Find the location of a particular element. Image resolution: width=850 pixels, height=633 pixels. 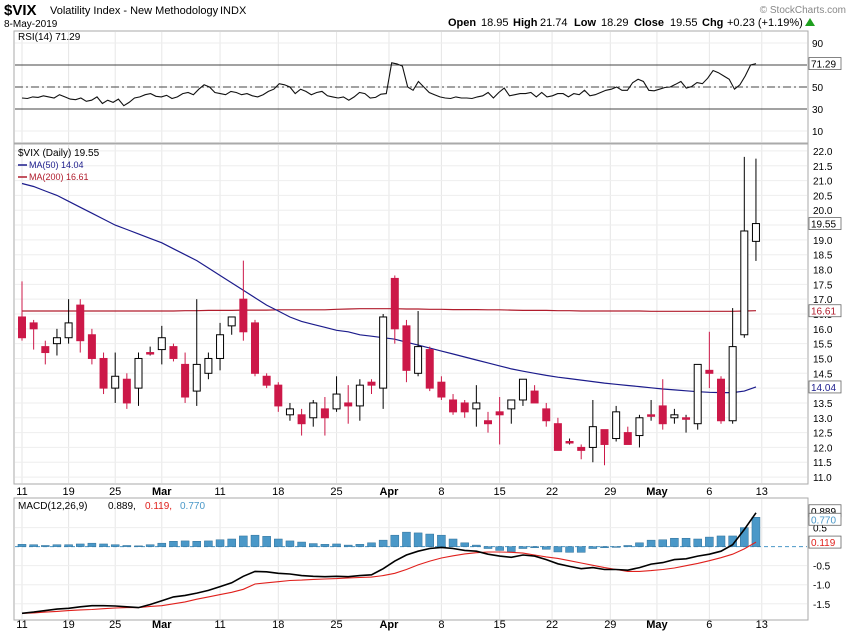

high-value: 21.74 is located at coordinates (554, 23).